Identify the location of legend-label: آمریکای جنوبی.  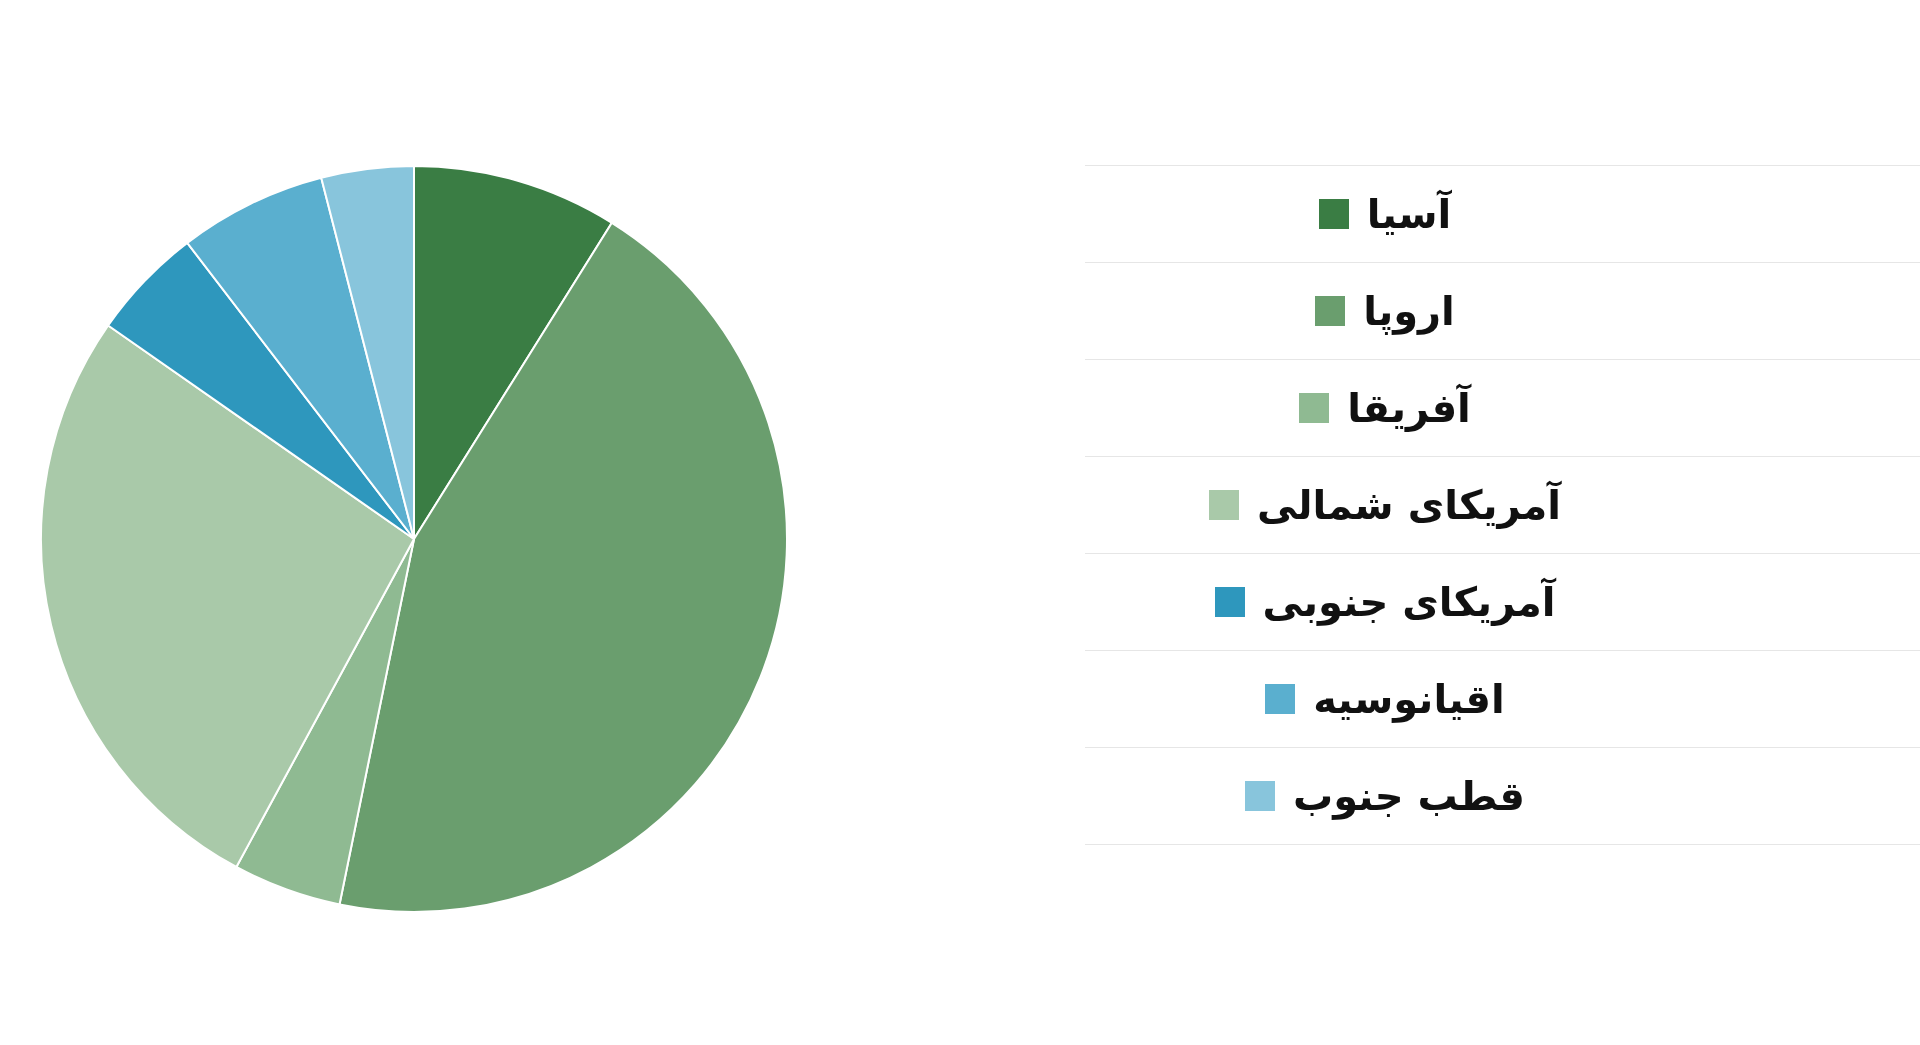
(1409, 602).